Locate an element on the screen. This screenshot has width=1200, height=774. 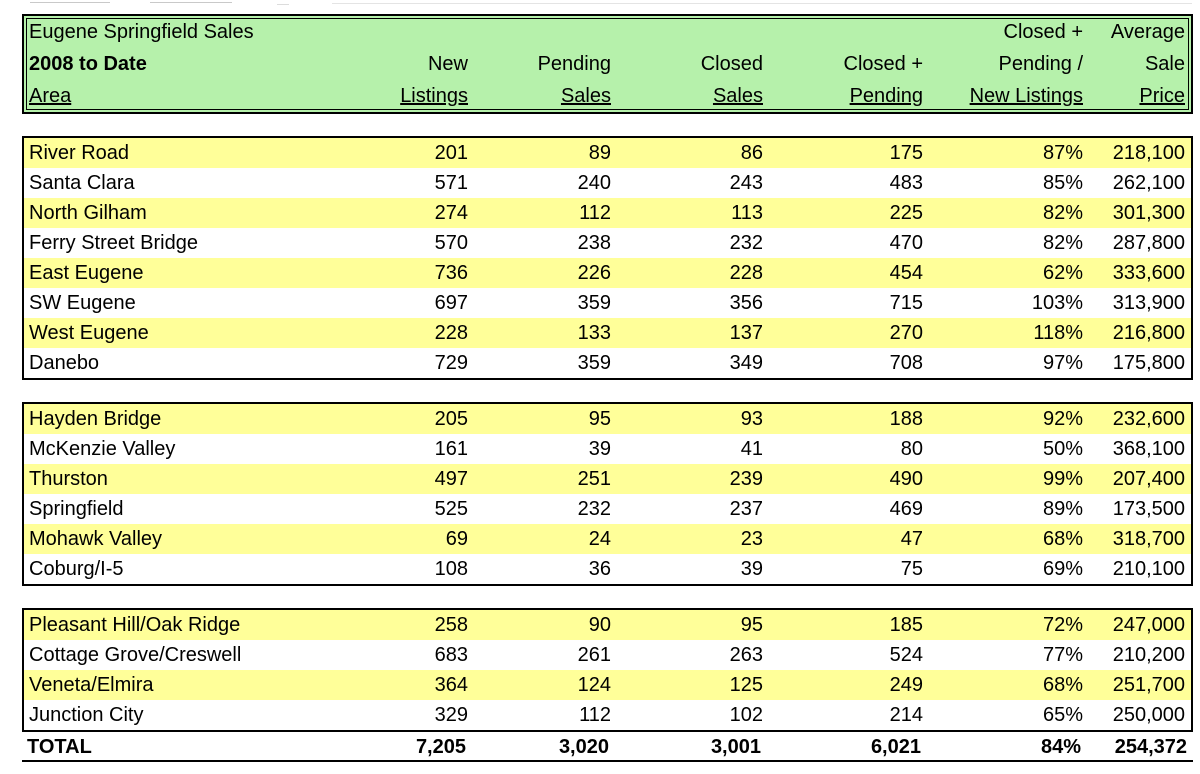
avg-price-cell: 216,800 is located at coordinates (1148, 333).